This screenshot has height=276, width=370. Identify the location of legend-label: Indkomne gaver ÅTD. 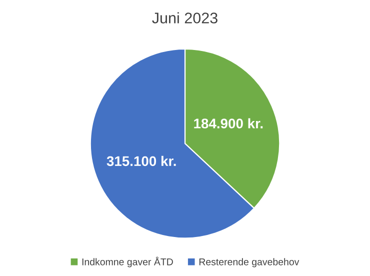
(127, 262).